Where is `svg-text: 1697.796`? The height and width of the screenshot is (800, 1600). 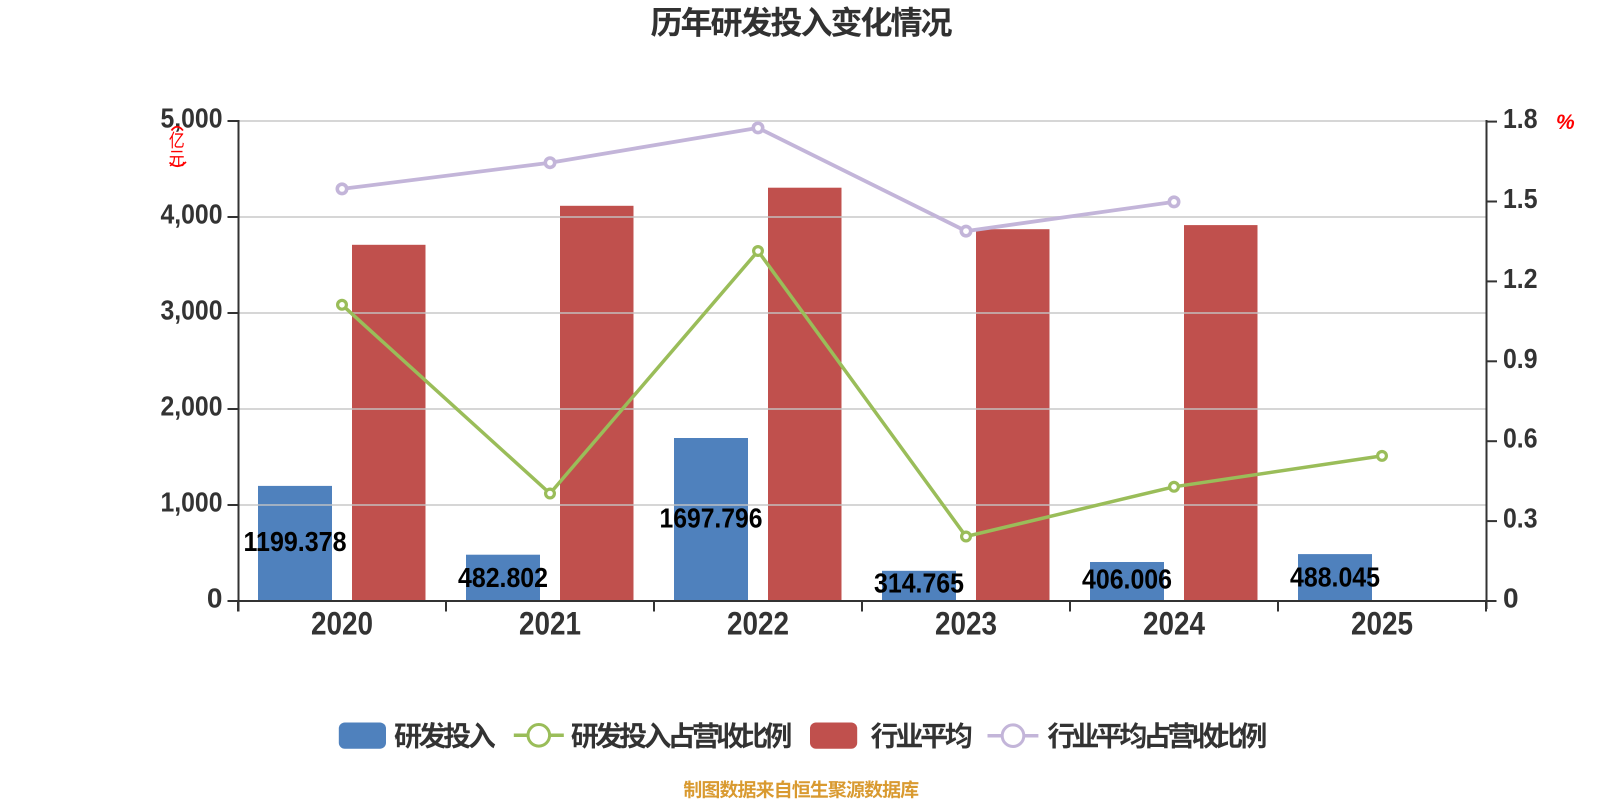 svg-text: 1697.796 is located at coordinates (711, 518).